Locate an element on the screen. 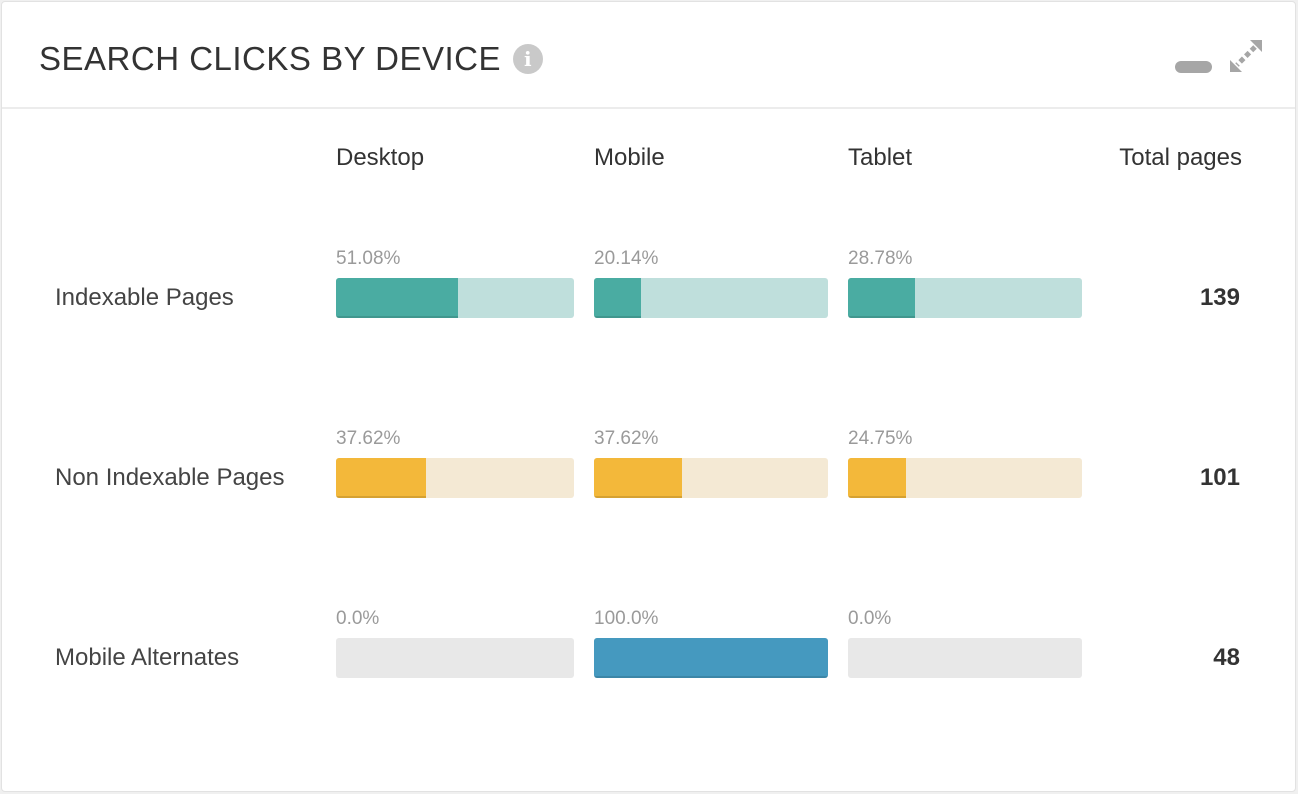  percent-label: 100.0% is located at coordinates (626, 618).